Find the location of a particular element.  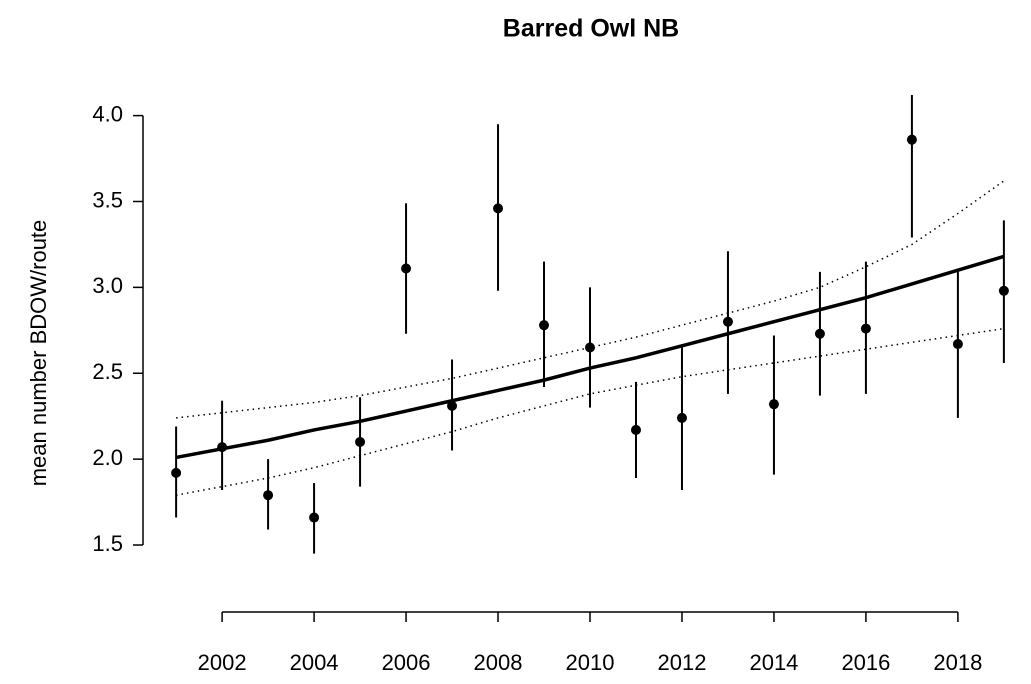

x-tick-label: 2002 is located at coordinates (222, 662).